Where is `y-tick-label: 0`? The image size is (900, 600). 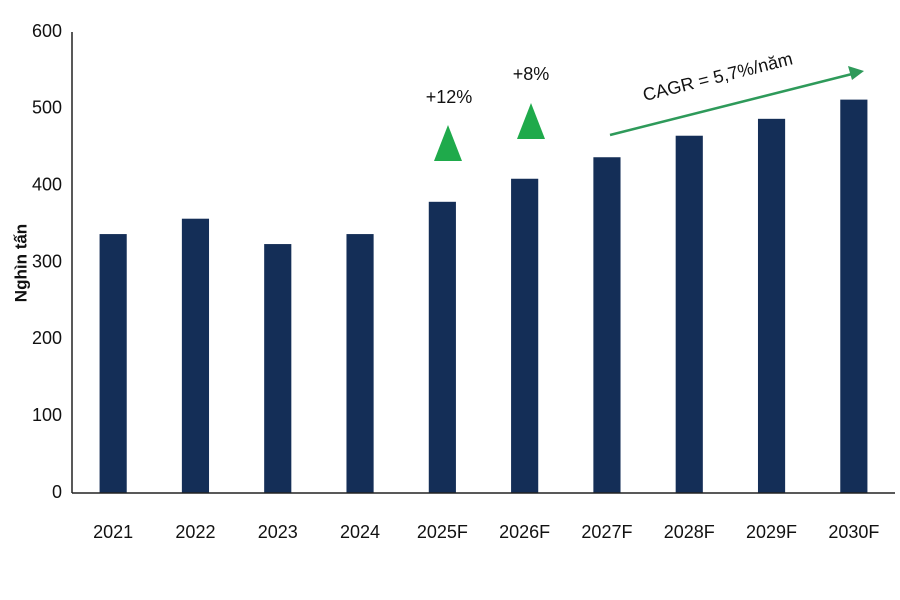 y-tick-label: 0 is located at coordinates (57, 492).